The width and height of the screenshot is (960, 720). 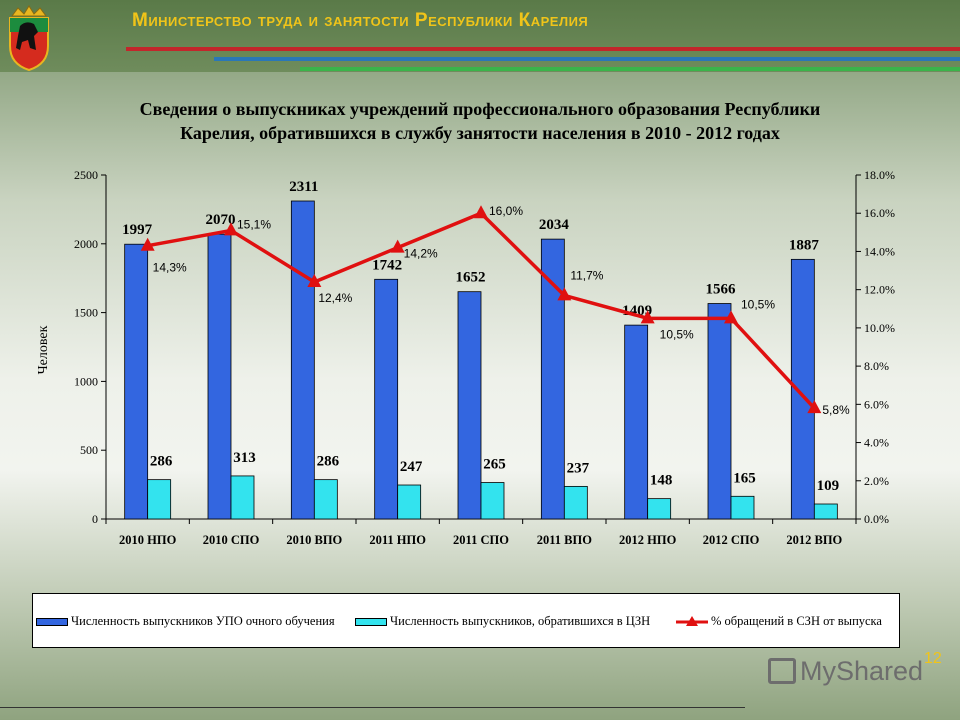 What do you see at coordinates (876, 519) in the screenshot?
I see `y-tick-label-right: 0.0%` at bounding box center [876, 519].